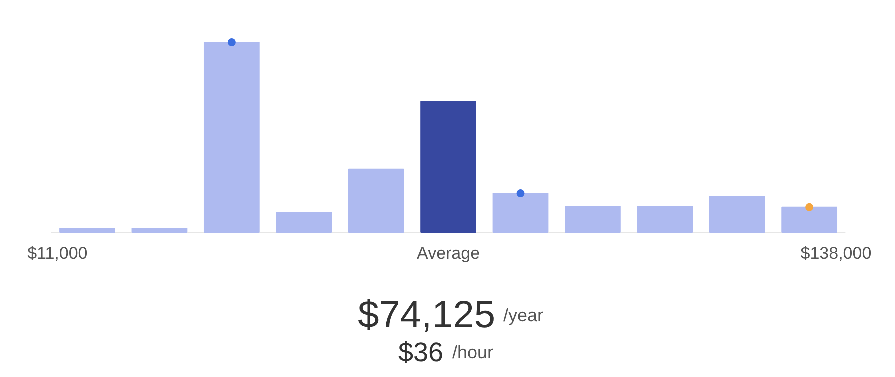  I want to click on x-tick-label: Average, so click(448, 253).